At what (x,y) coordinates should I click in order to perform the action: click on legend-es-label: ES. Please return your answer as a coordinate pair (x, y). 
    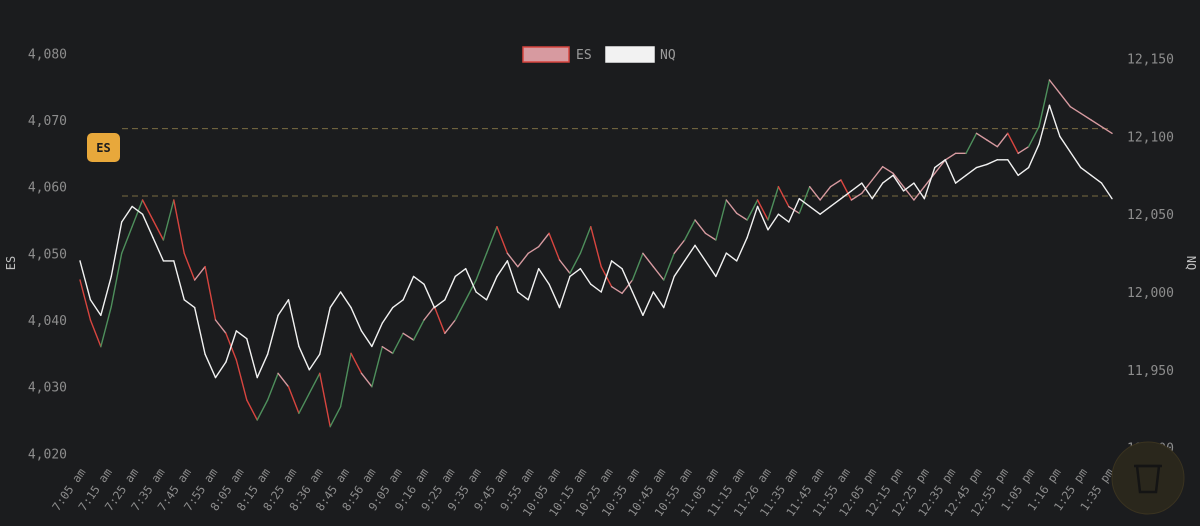
    Looking at the image, I should click on (584, 55).